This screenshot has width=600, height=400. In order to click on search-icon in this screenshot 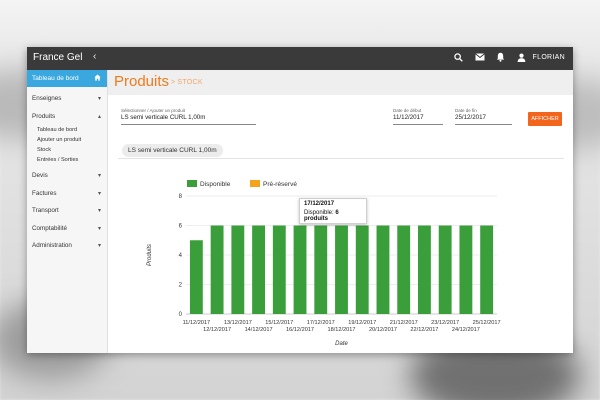, I will do `click(459, 57)`.